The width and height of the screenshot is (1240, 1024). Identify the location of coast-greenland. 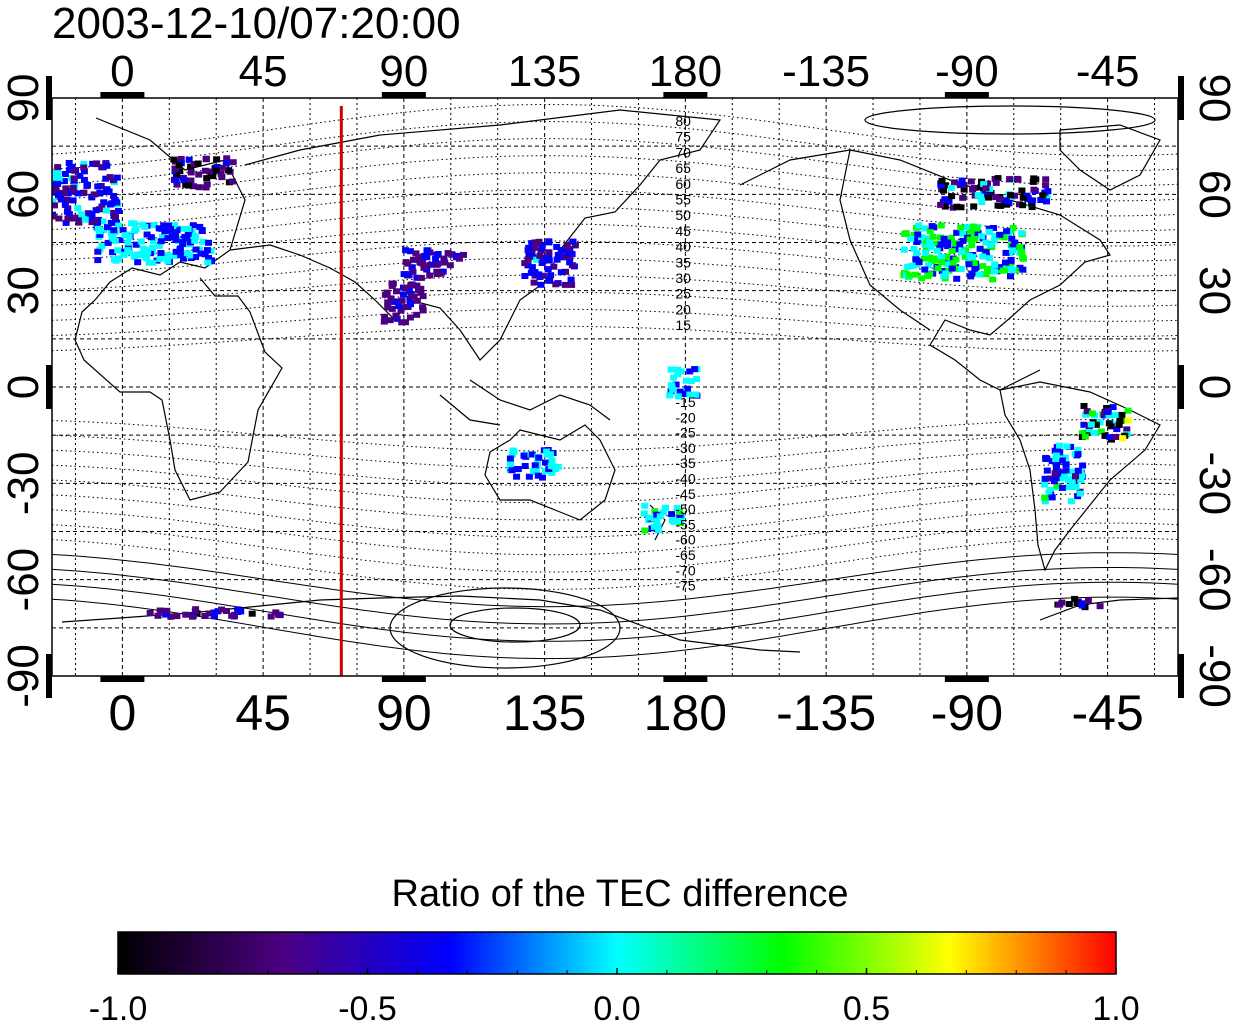
(1110, 157).